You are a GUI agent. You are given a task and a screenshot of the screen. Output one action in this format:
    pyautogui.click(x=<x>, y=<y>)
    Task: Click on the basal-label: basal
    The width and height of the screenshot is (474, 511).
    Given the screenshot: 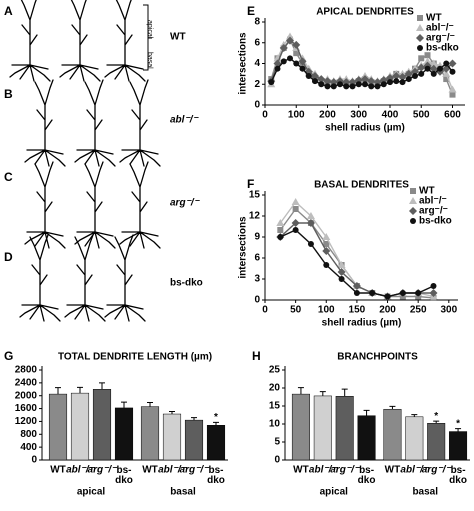 What is the action you would take?
    pyautogui.click(x=149, y=60)
    